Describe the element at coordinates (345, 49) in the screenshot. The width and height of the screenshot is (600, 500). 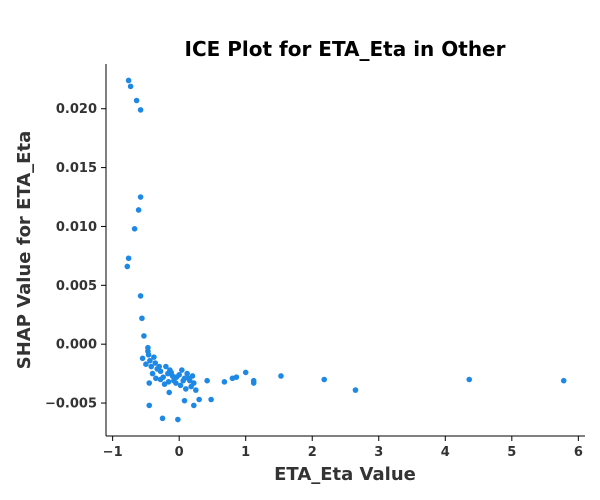
I see `chart-title: ICE Plot for ETA_Eta in Other` at that location.